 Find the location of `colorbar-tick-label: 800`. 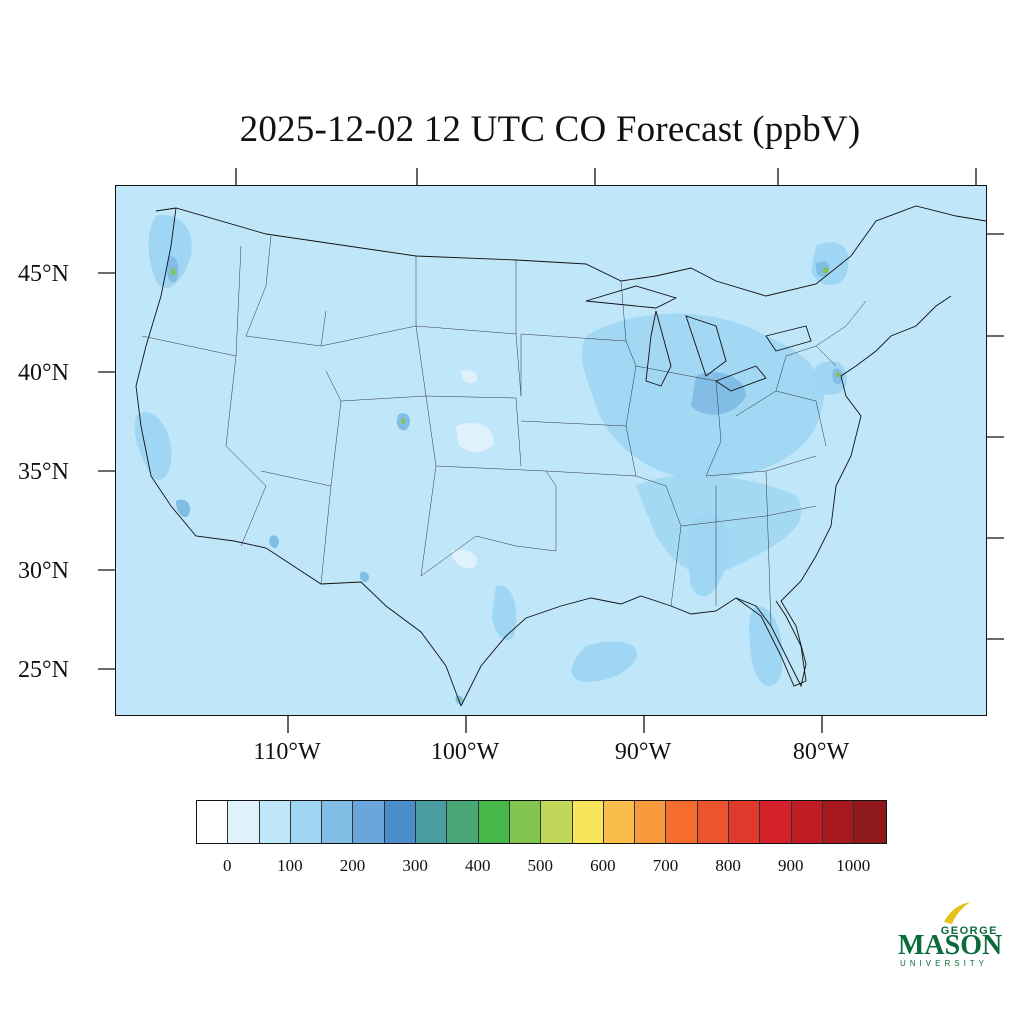

colorbar-tick-label: 800 is located at coordinates (728, 865).